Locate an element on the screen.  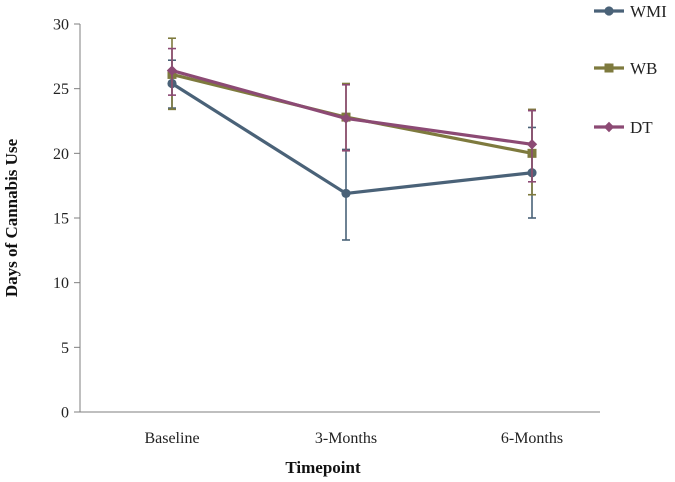
y-tick-label: 10 is located at coordinates (61, 283).